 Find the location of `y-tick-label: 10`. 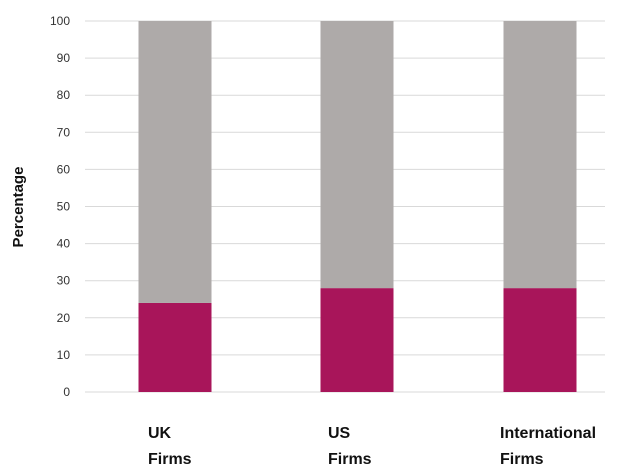

y-tick-label: 10 is located at coordinates (64, 355).